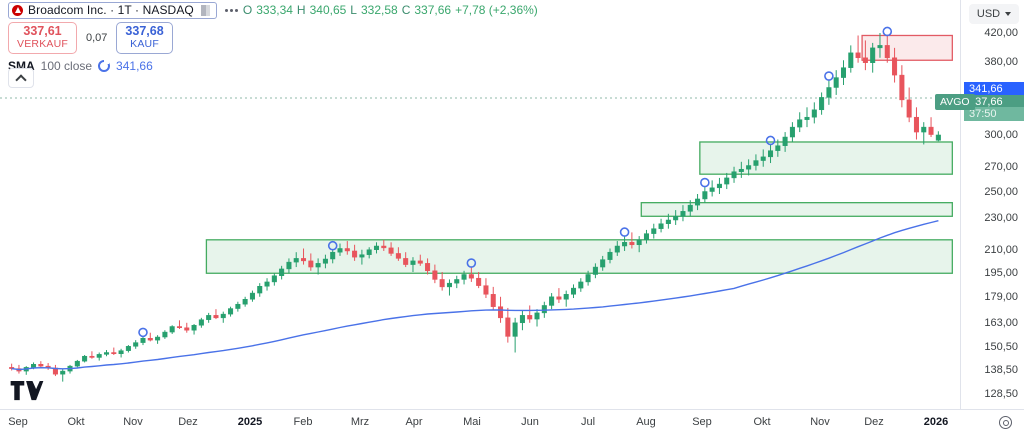  I want to click on legend-trade-row: 337,61 VERKAUF 0,07 337,68 KAUF, so click(480, 38).